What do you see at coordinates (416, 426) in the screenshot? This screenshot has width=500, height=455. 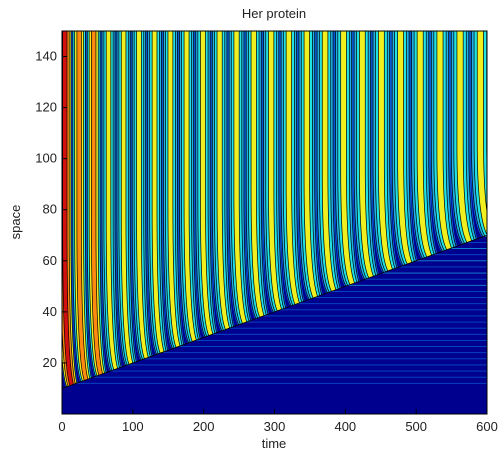 I see `x-tick-label: 500` at bounding box center [416, 426].